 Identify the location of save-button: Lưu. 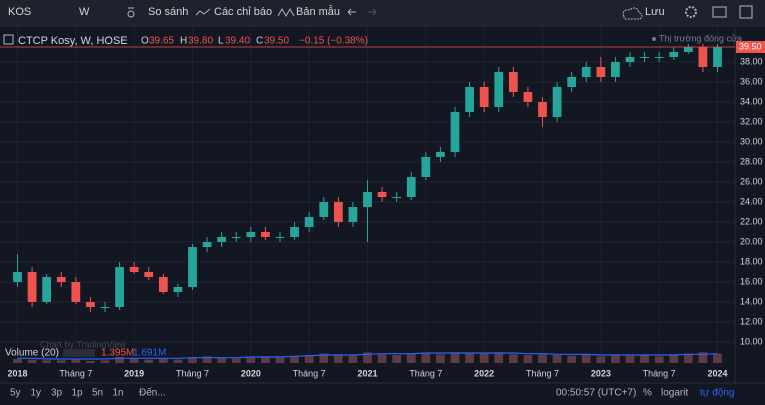
(655, 12).